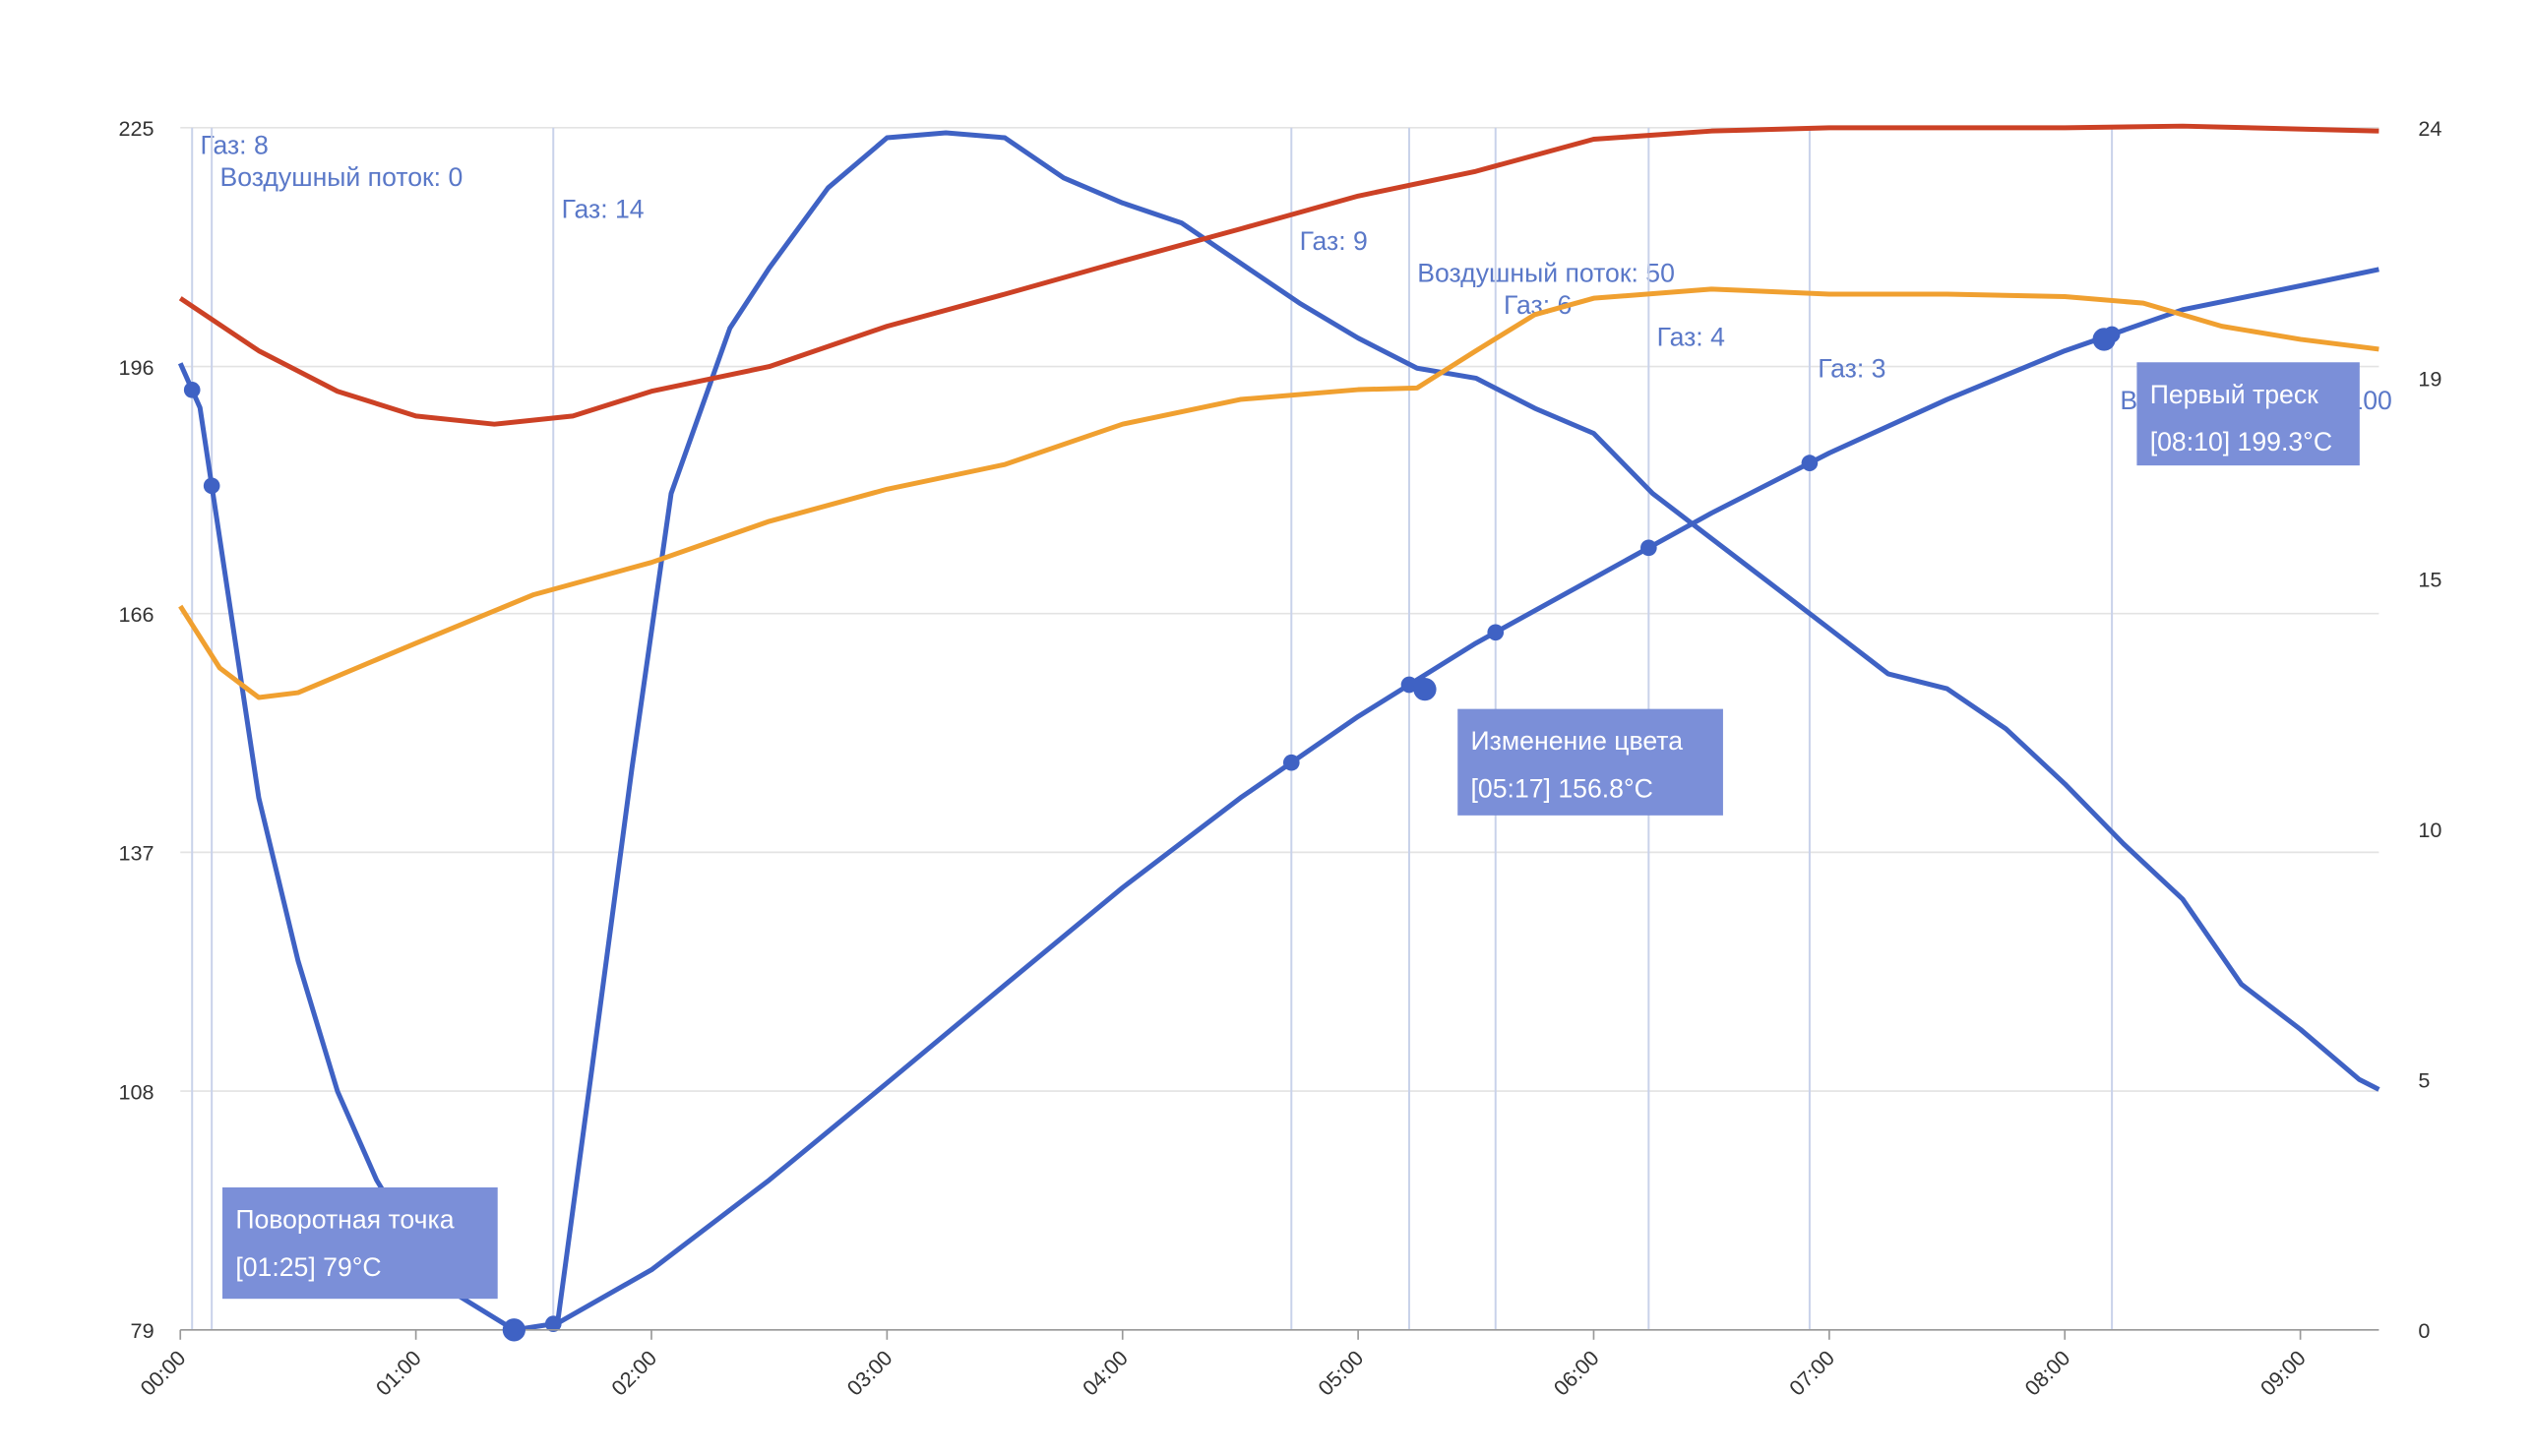 This screenshot has width=2533, height=1456. What do you see at coordinates (142, 1330) in the screenshot?
I see `y-tick-label: 79` at bounding box center [142, 1330].